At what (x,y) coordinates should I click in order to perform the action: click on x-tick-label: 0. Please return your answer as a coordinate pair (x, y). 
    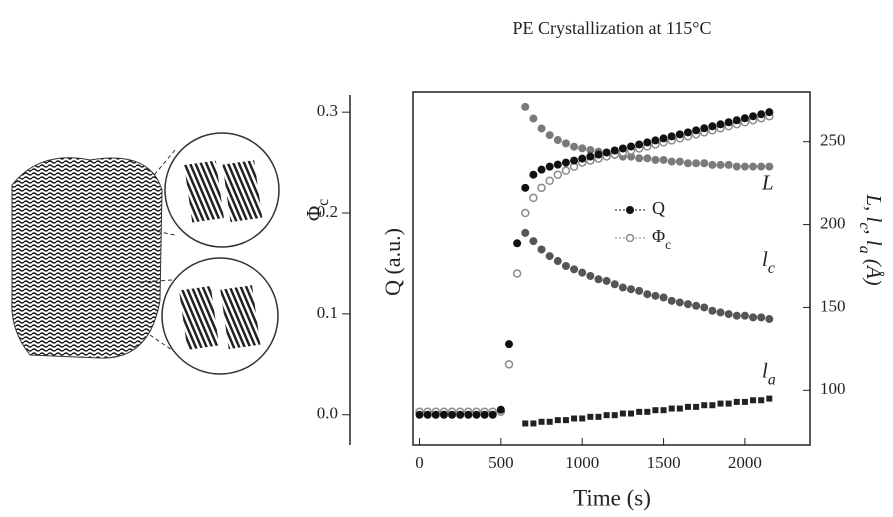
    Looking at the image, I should click on (419, 462).